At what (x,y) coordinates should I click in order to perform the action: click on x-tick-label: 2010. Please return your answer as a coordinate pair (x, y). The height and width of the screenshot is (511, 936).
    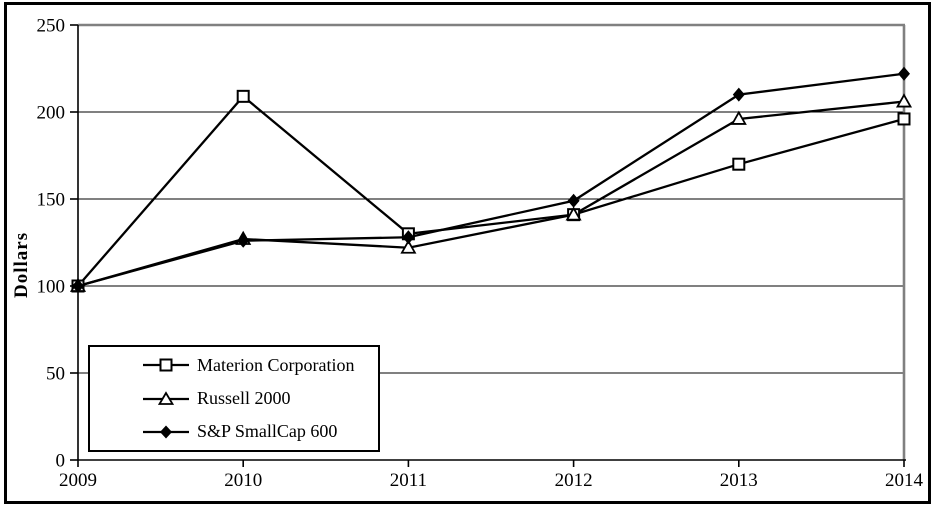
    Looking at the image, I should click on (243, 480).